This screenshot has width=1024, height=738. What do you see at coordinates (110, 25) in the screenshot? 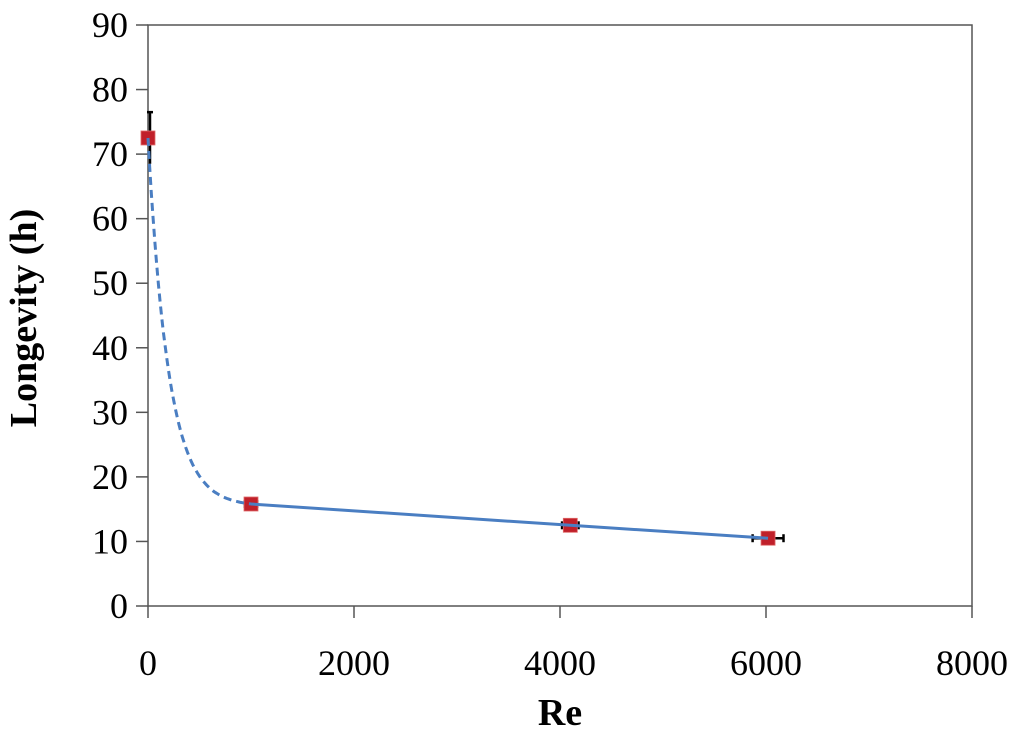
I see `y-tick-label: 90` at bounding box center [110, 25].